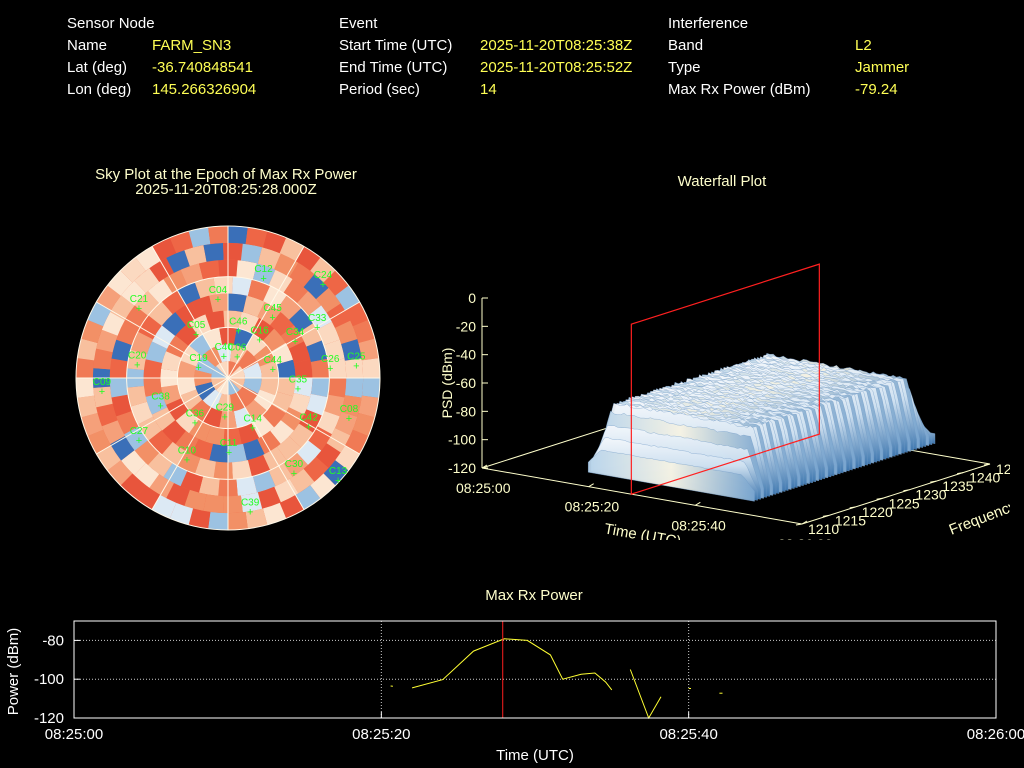 The image size is (1024, 768). I want to click on skyplot-satellite: C44+, so click(273, 365).